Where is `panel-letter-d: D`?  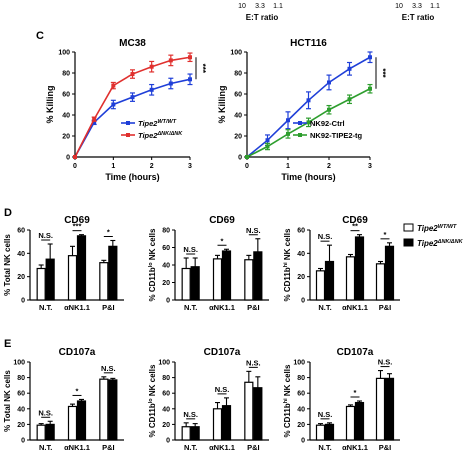 panel-letter-d: D is located at coordinates (8, 213).